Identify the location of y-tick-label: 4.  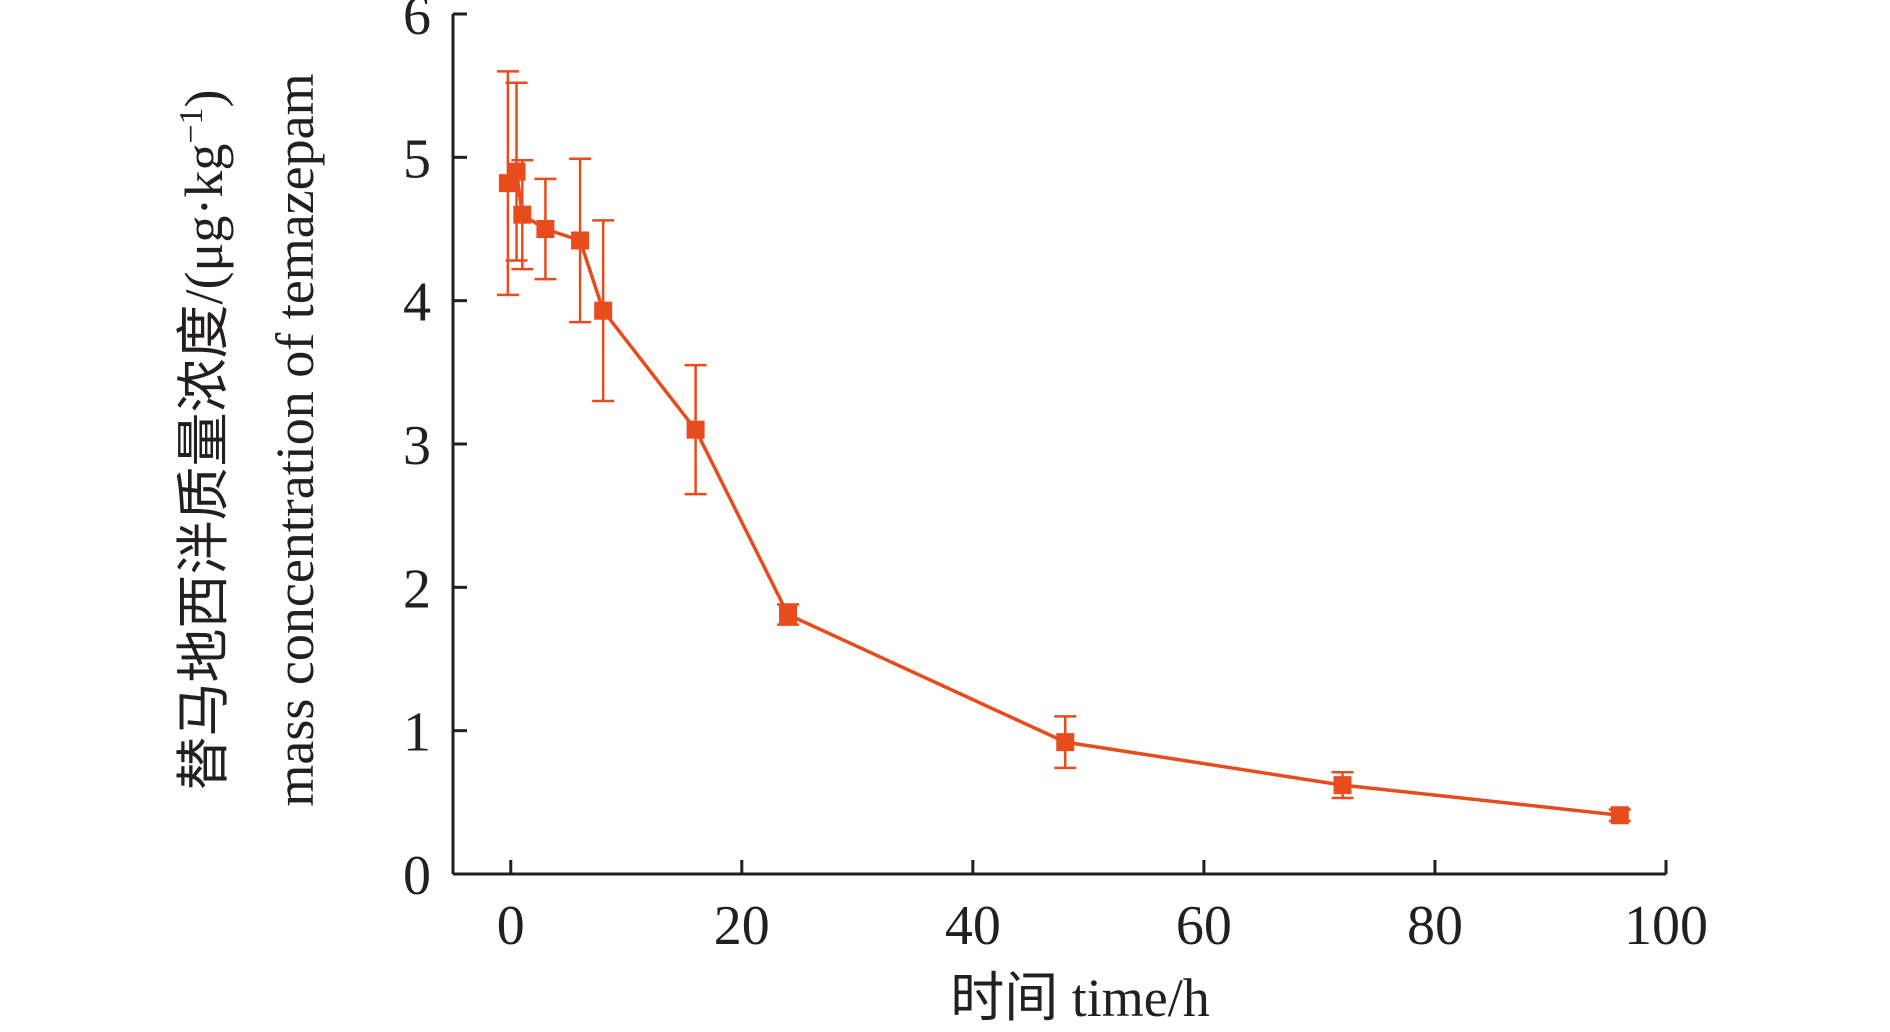
(417, 303).